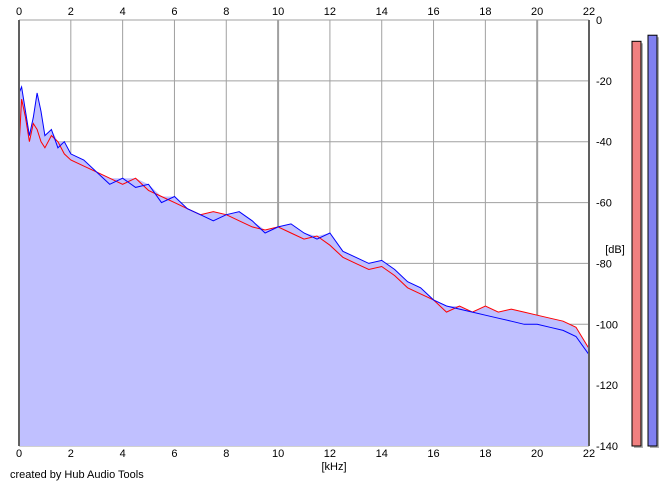  Describe the element at coordinates (123, 454) in the screenshot. I see `x-tick-label-bottom-2: 4` at that location.